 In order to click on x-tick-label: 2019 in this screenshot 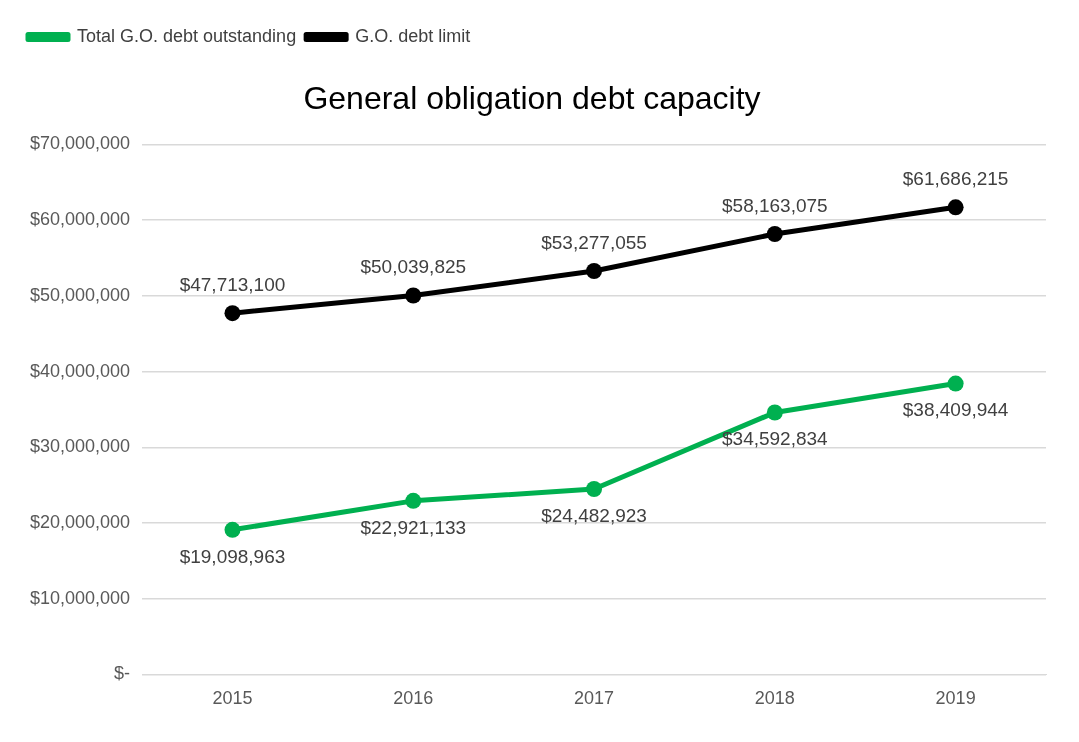, I will do `click(955, 698)`.